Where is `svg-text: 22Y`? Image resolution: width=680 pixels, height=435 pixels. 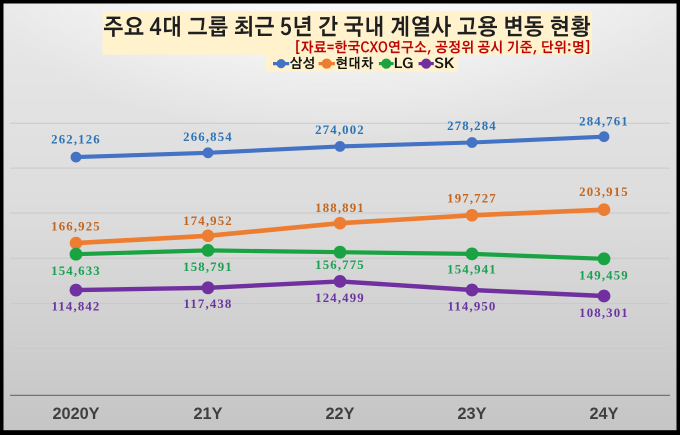
svg-text: 22Y is located at coordinates (340, 414).